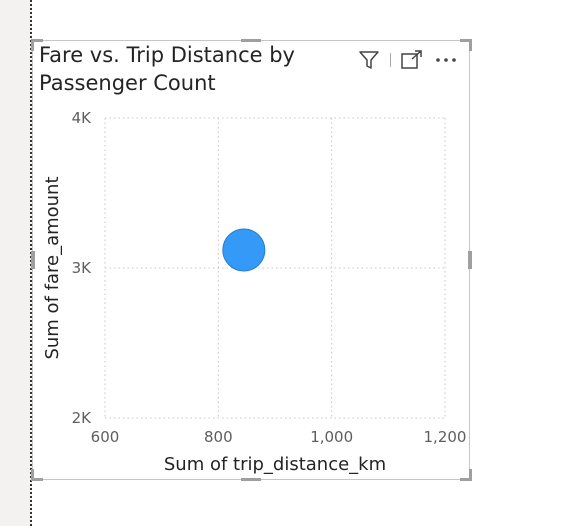 The width and height of the screenshot is (565, 526). What do you see at coordinates (251, 479) in the screenshot?
I see `resize-handle-bottom` at bounding box center [251, 479].